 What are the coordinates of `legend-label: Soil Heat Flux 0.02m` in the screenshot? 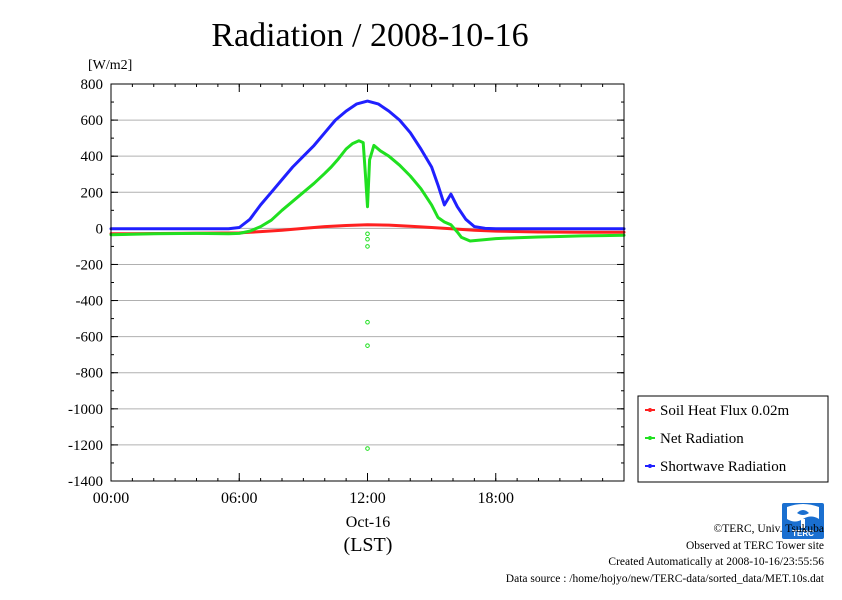 It's located at (725, 411).